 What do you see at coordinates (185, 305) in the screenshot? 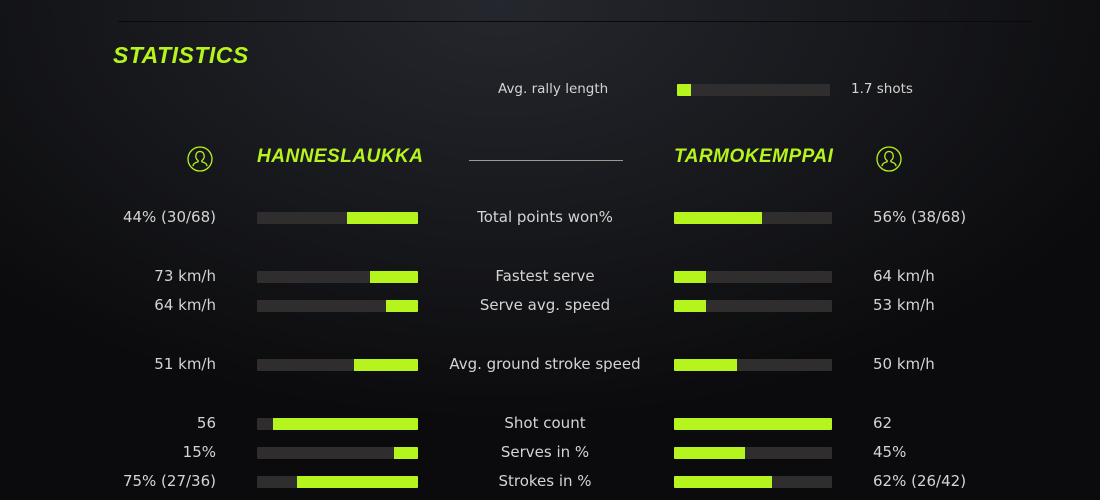
I see `stat-left-value: 64 km/h` at bounding box center [185, 305].